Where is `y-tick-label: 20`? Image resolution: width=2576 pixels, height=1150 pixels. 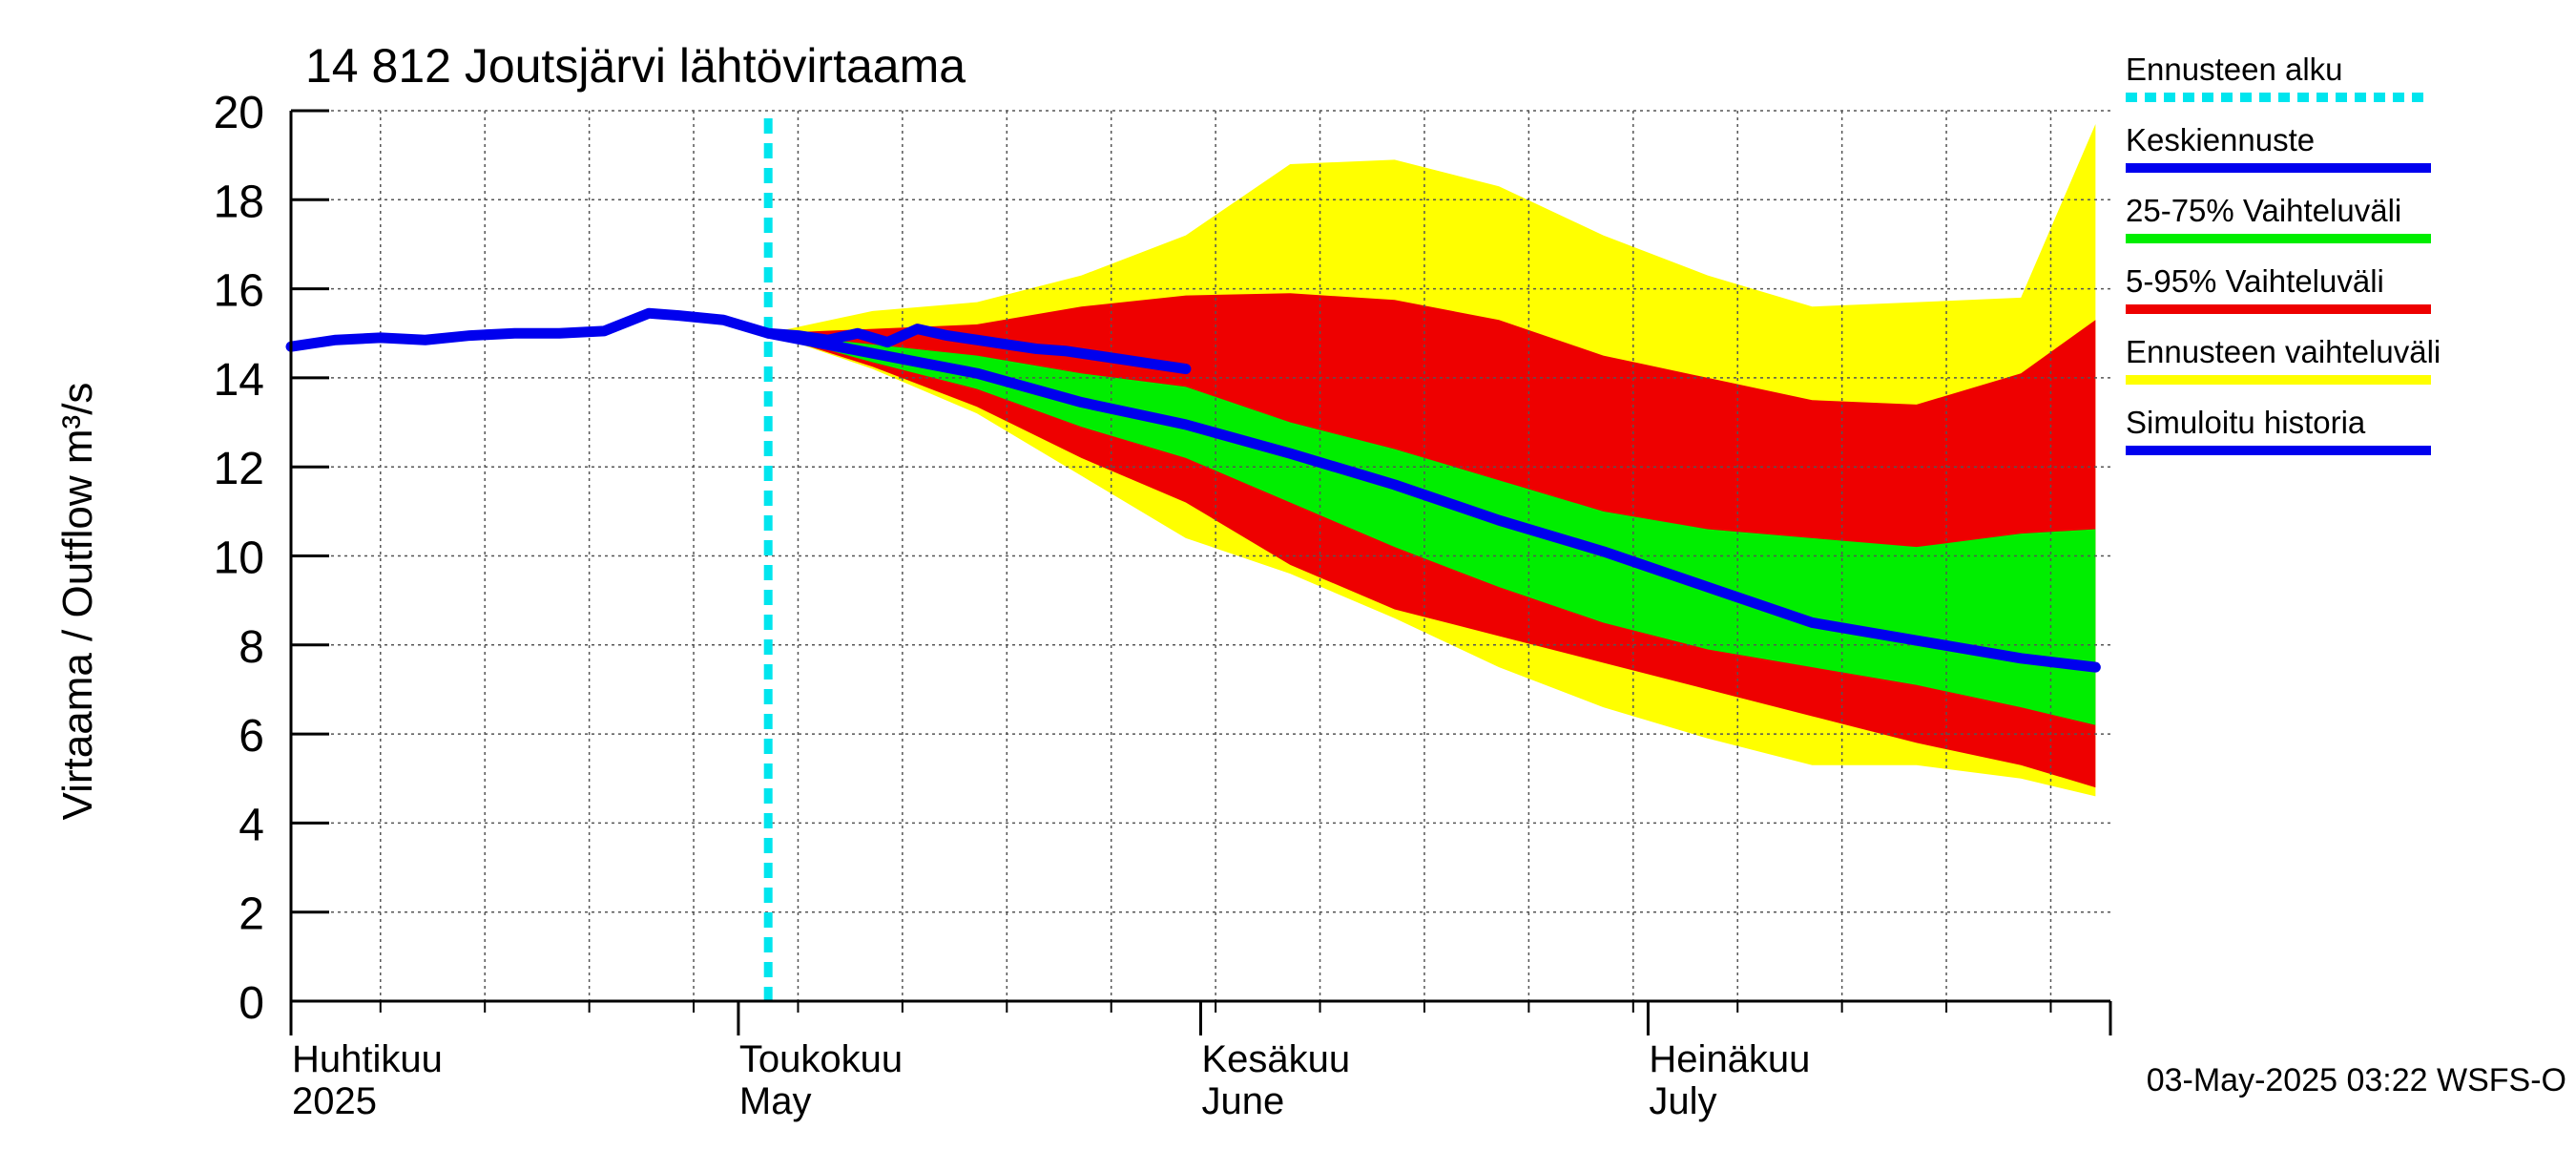 y-tick-label: 20 is located at coordinates (239, 113).